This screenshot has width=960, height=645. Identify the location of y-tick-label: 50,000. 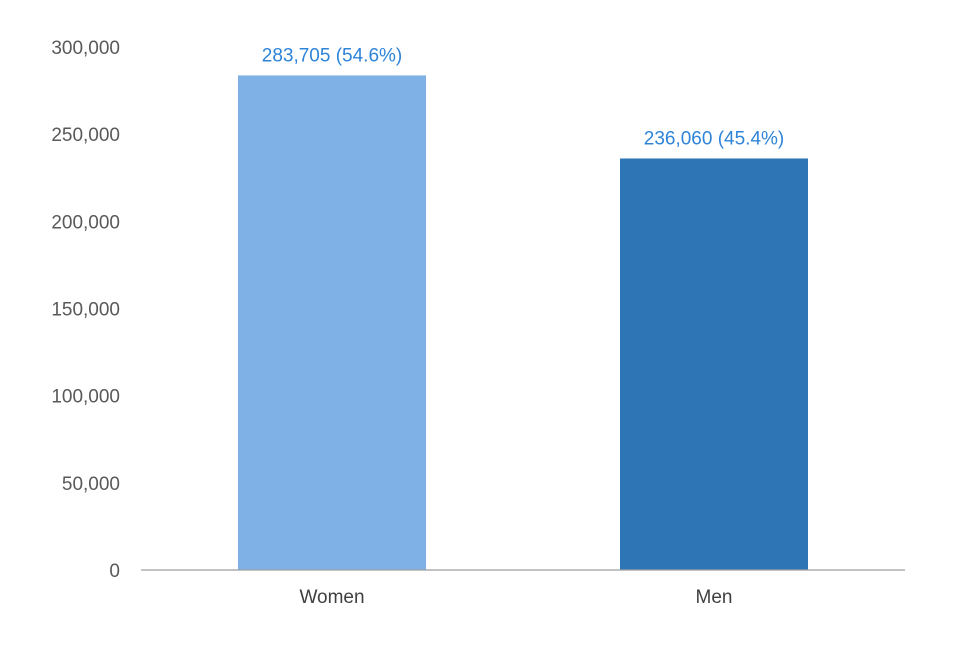
(91, 484).